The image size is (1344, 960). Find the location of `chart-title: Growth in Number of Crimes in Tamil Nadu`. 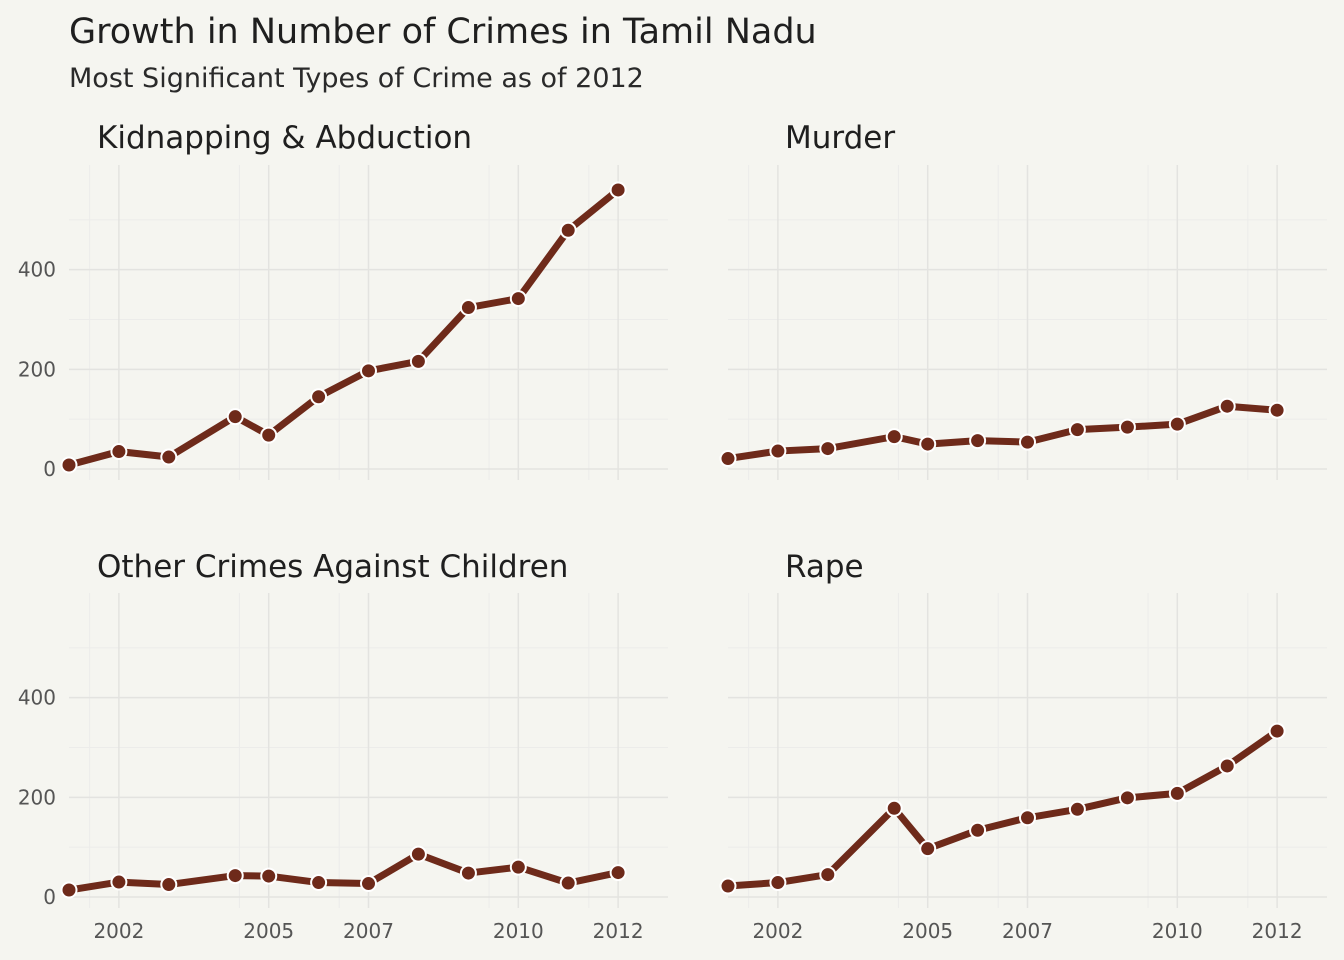

chart-title: Growth in Number of Crimes in Tamil Nadu is located at coordinates (443, 32).